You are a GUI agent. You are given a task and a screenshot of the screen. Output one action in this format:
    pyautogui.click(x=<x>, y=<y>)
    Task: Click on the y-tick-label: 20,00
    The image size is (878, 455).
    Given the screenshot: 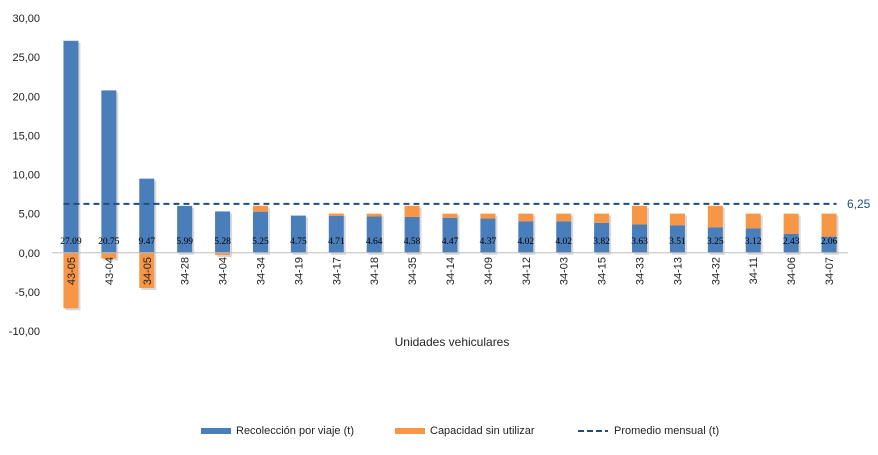 What is the action you would take?
    pyautogui.click(x=26, y=97)
    